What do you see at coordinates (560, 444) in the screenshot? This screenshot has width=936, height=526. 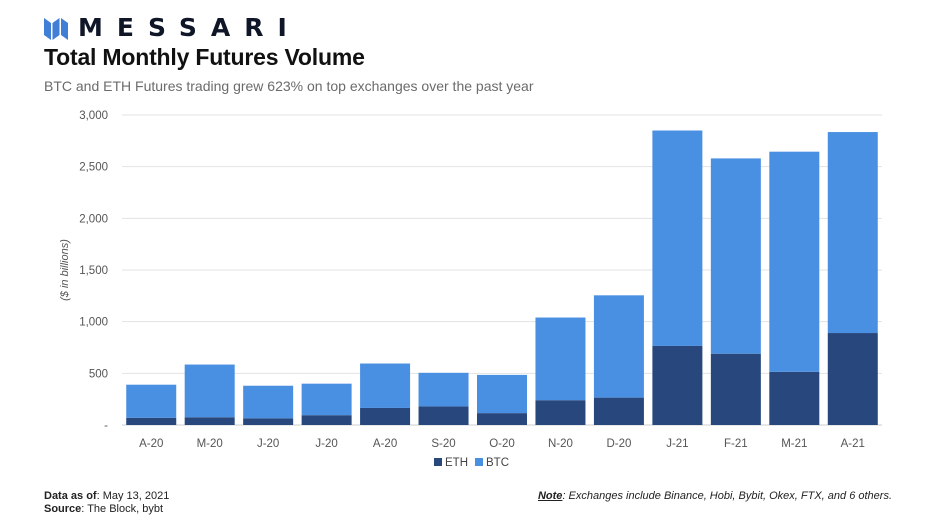 I see `x-tick-label: N-20` at bounding box center [560, 444].